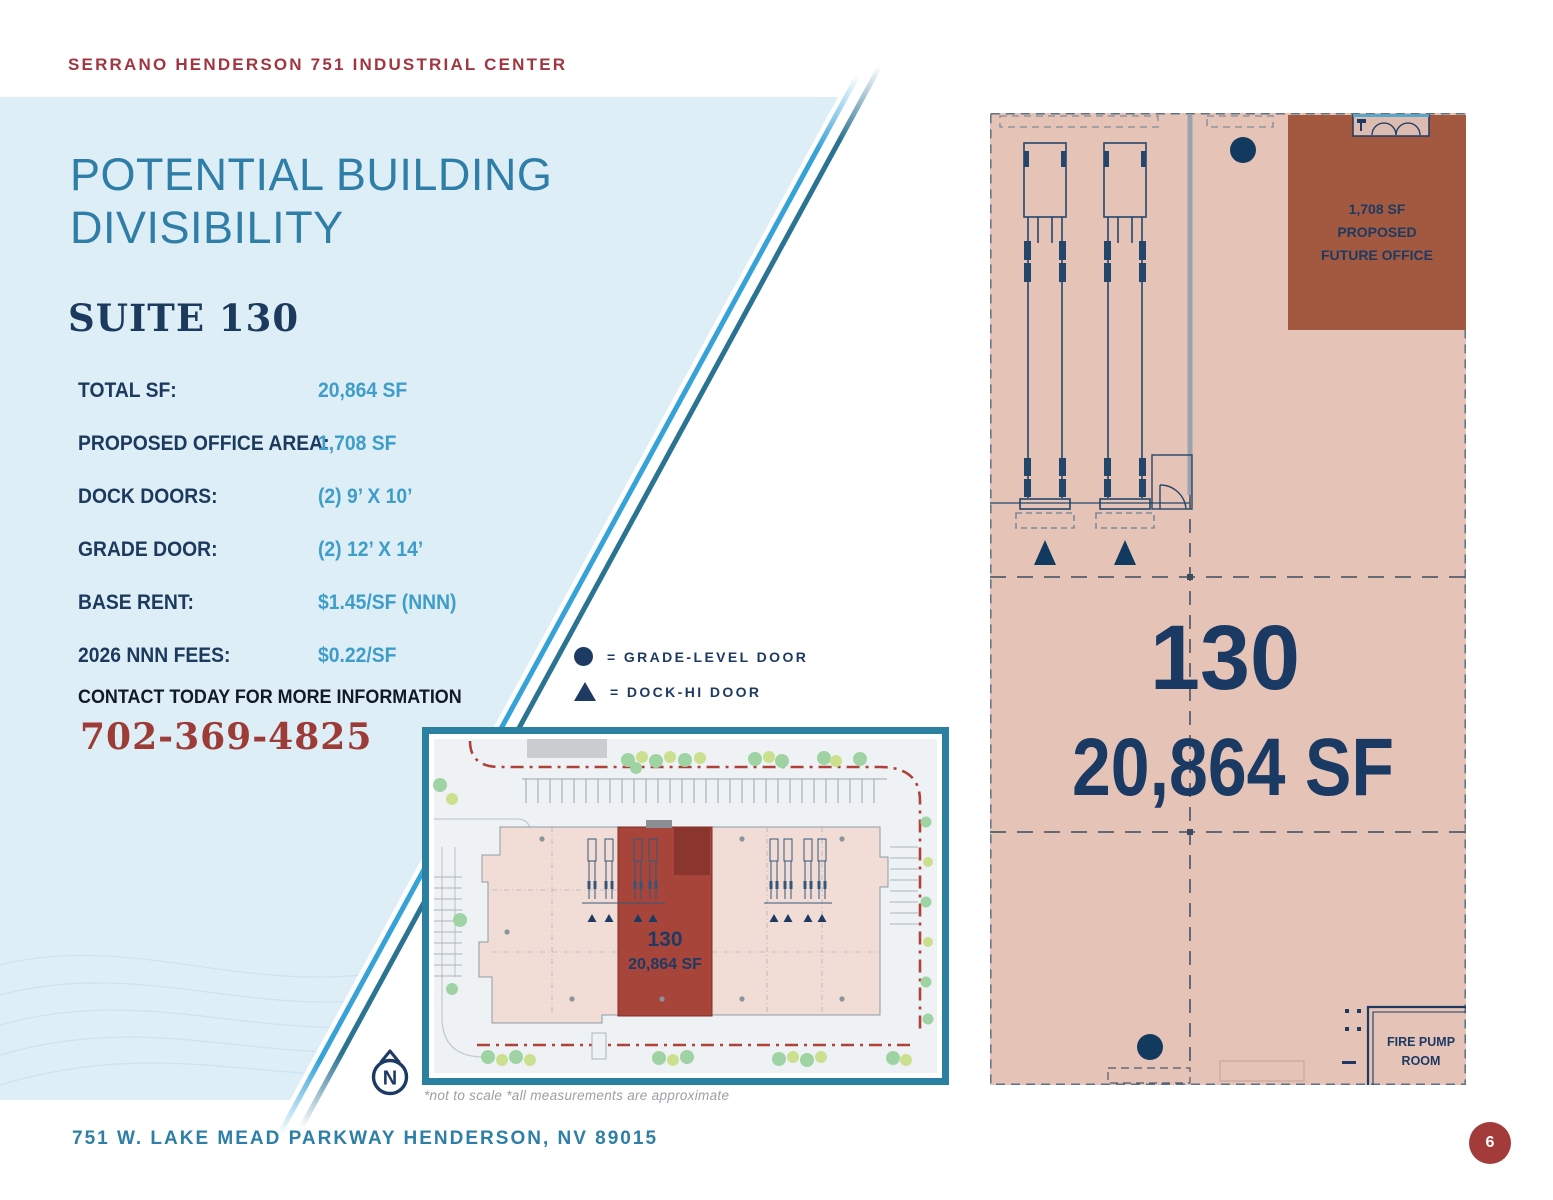 This screenshot has width=1553, height=1200. I want to click on parking-stalls-sides, so click(676, 911).